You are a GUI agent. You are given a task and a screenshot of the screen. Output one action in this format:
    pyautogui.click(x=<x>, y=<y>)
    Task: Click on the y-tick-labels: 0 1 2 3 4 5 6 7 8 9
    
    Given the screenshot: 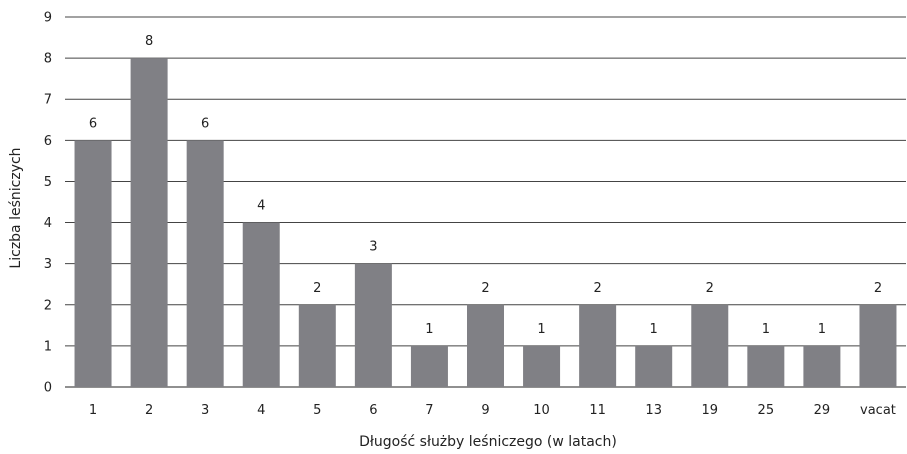 What is the action you would take?
    pyautogui.click(x=48, y=203)
    